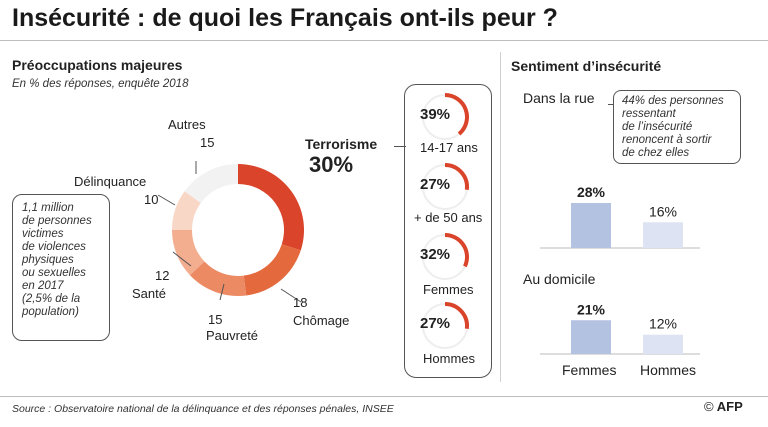 The image size is (768, 427). I want to click on donut-slice-sante, so click(188, 253).